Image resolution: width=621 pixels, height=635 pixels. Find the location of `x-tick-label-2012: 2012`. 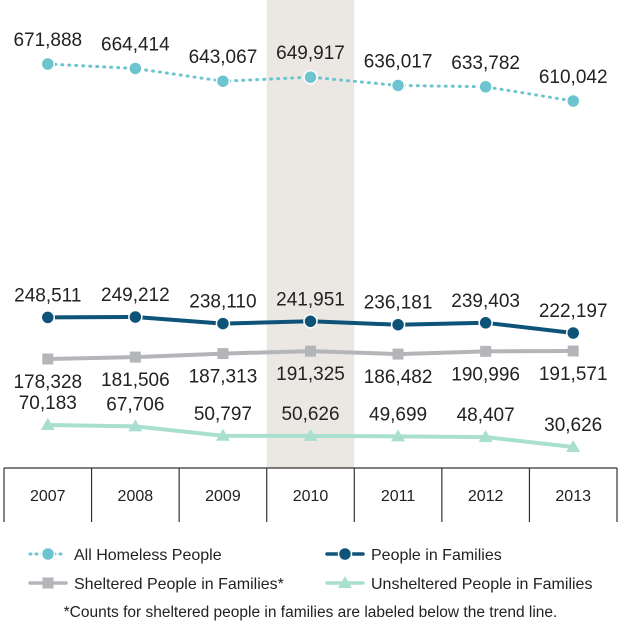

x-tick-label-2012: 2012 is located at coordinates (486, 496).